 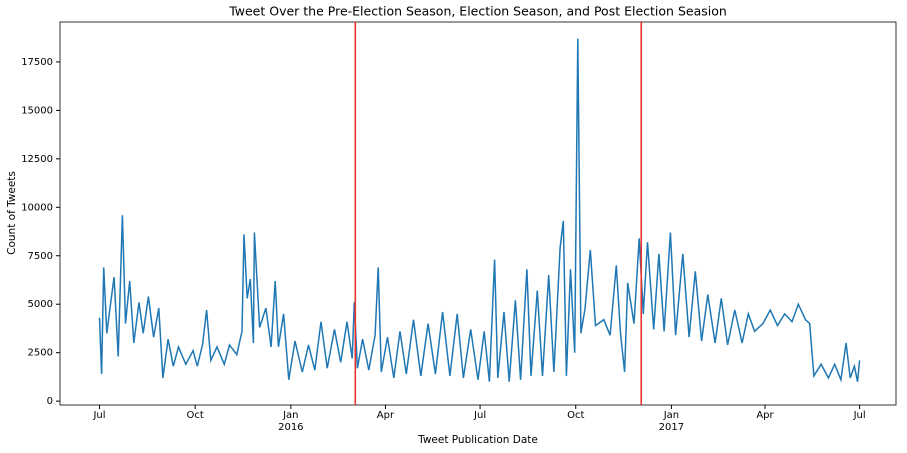 What do you see at coordinates (40, 304) in the screenshot?
I see `y-tick-label: 5000` at bounding box center [40, 304].